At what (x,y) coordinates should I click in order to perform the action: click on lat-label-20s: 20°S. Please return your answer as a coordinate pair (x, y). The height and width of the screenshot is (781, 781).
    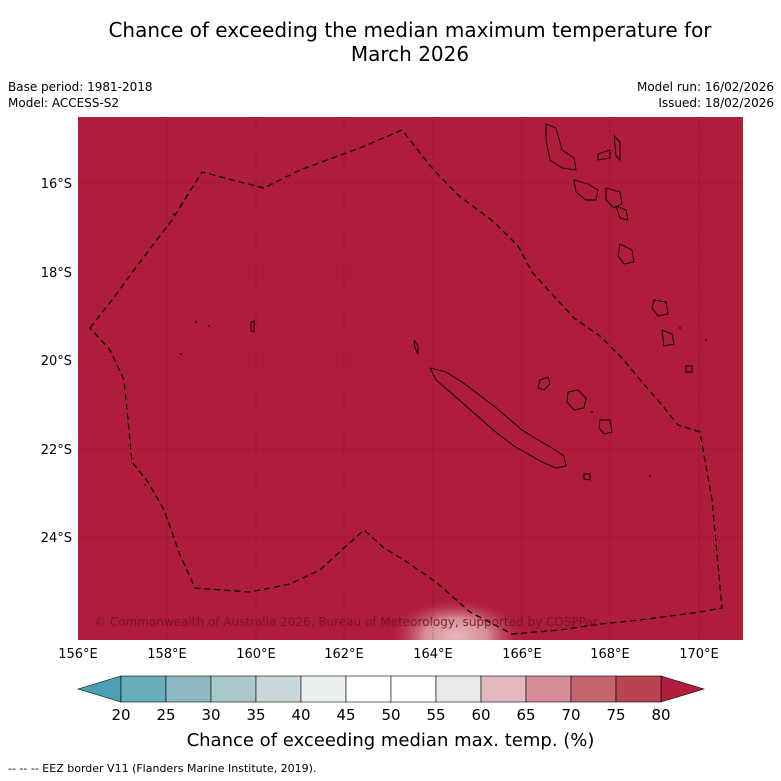
    Looking at the image, I should click on (56, 361).